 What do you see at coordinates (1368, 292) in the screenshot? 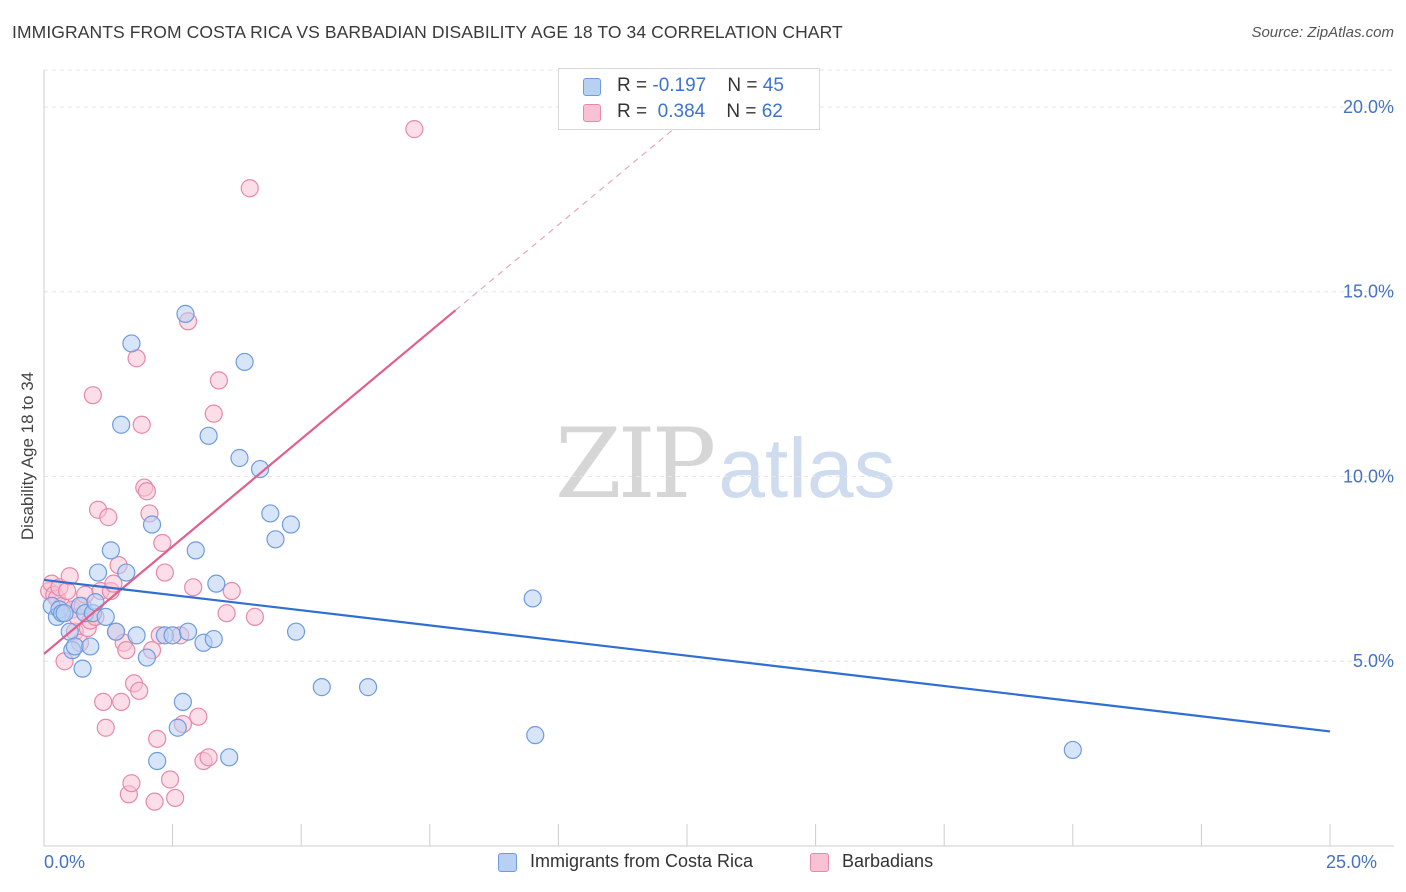
I see `y-tick-label: 15.0%` at bounding box center [1368, 292].